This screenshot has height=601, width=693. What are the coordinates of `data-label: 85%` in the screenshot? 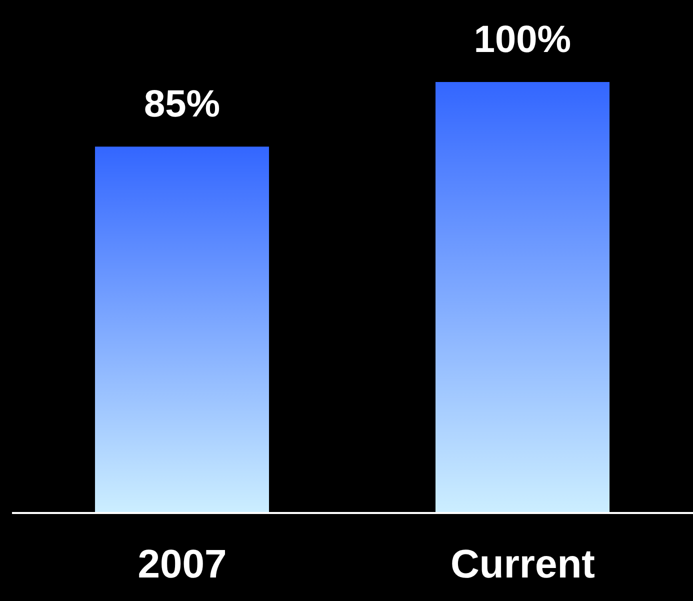 It's located at (182, 105).